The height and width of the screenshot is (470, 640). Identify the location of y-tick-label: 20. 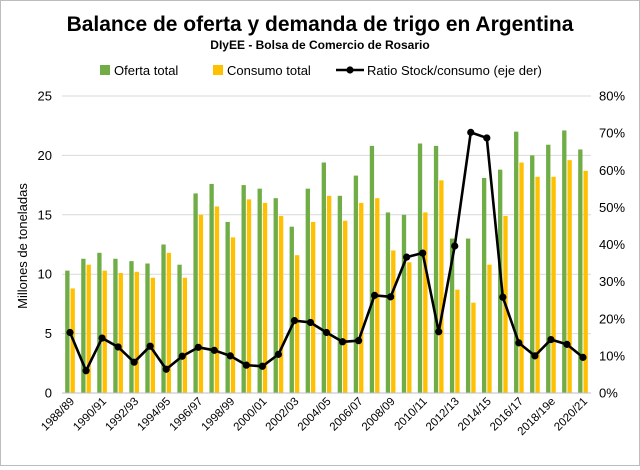
(45, 155).